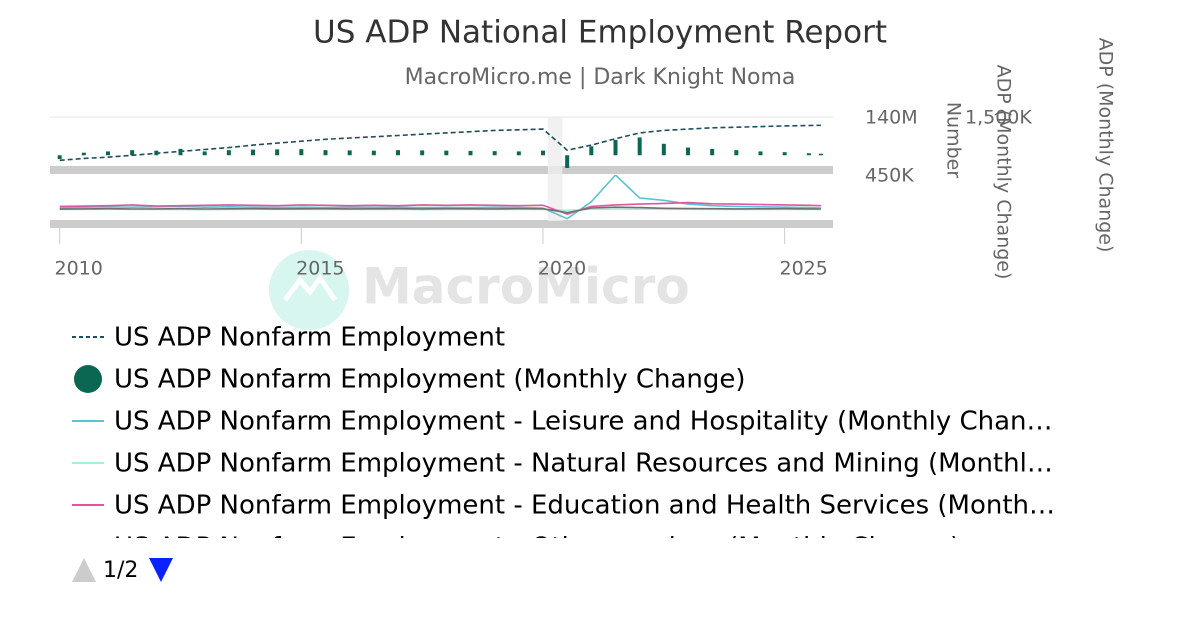 This screenshot has height=630, width=1200. I want to click on chart-subtitle: MacroMicro.me | Dark Knight Noma, so click(600, 77).